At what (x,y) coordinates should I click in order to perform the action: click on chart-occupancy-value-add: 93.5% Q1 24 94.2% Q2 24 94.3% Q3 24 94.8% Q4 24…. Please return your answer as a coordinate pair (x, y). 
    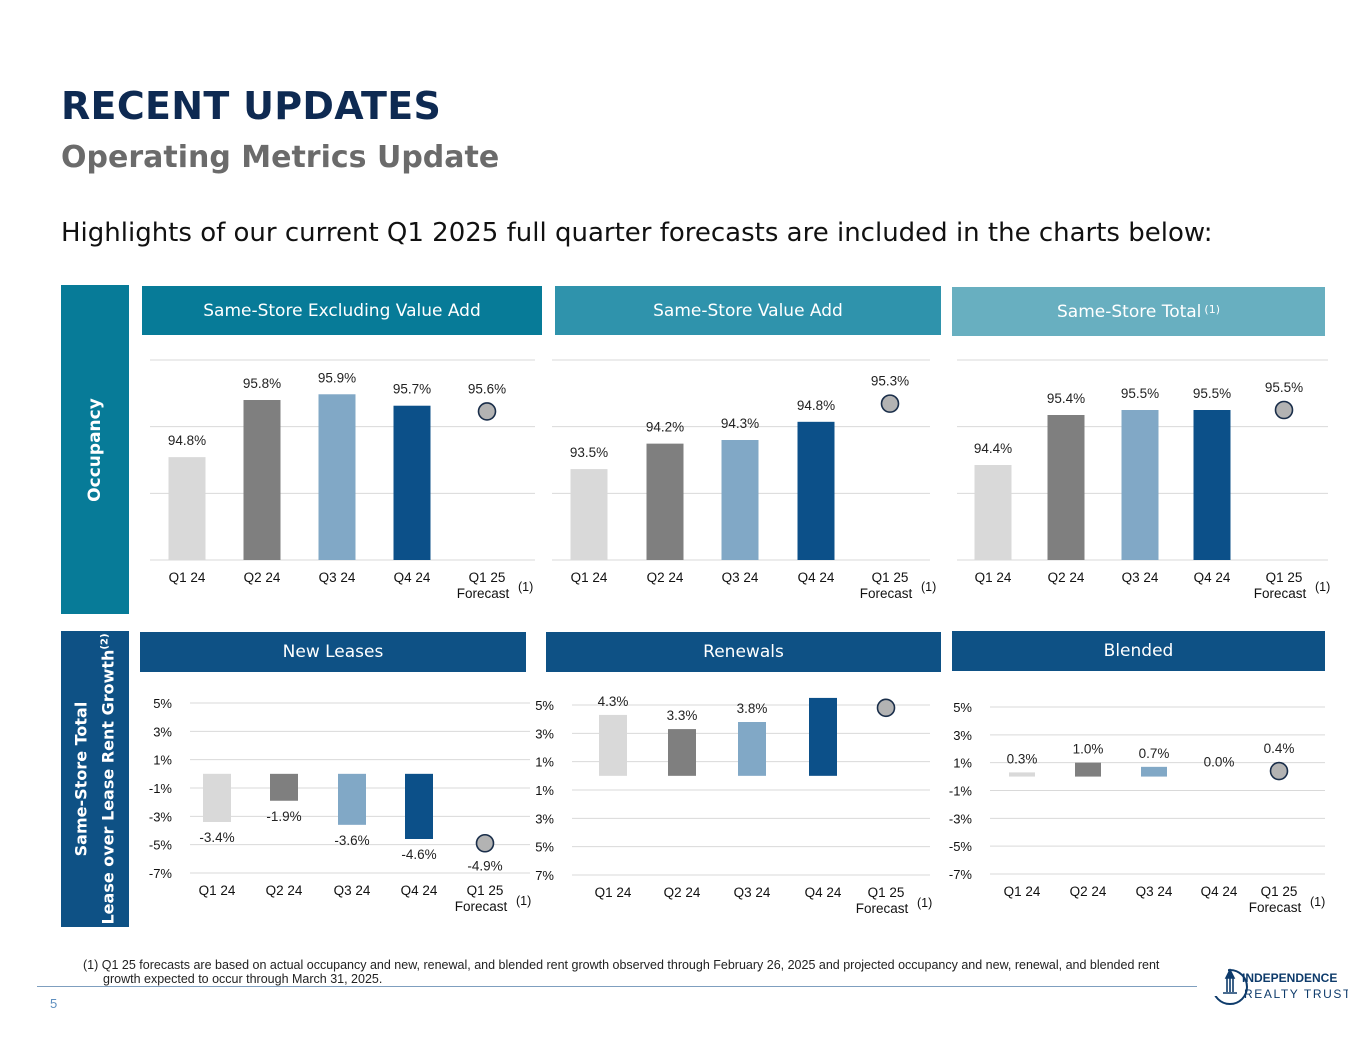
    Looking at the image, I should click on (744, 480).